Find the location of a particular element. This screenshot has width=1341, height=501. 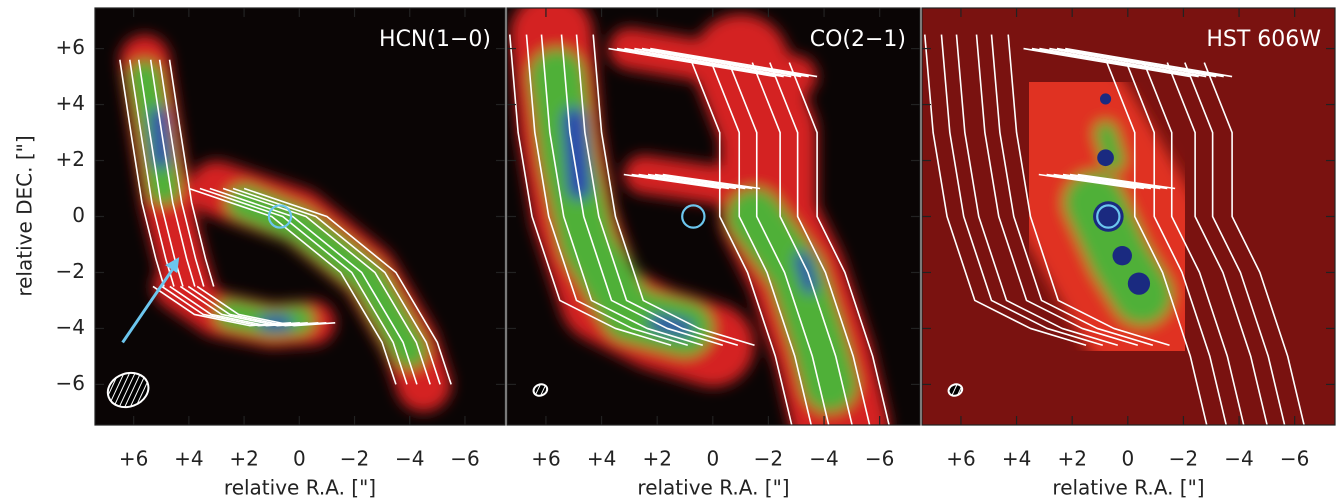

y-tick-label: +2 is located at coordinates (70, 159).